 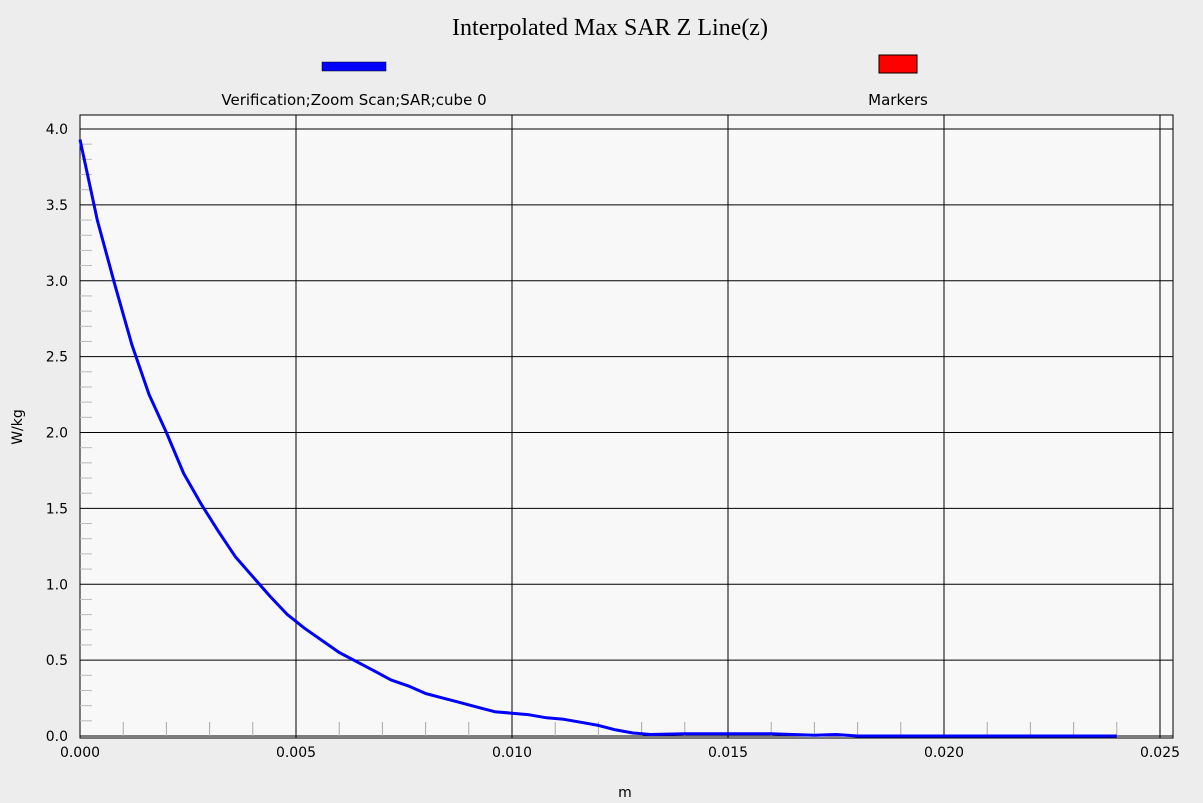 I want to click on x-tick-label: 0.010, so click(x=512, y=753).